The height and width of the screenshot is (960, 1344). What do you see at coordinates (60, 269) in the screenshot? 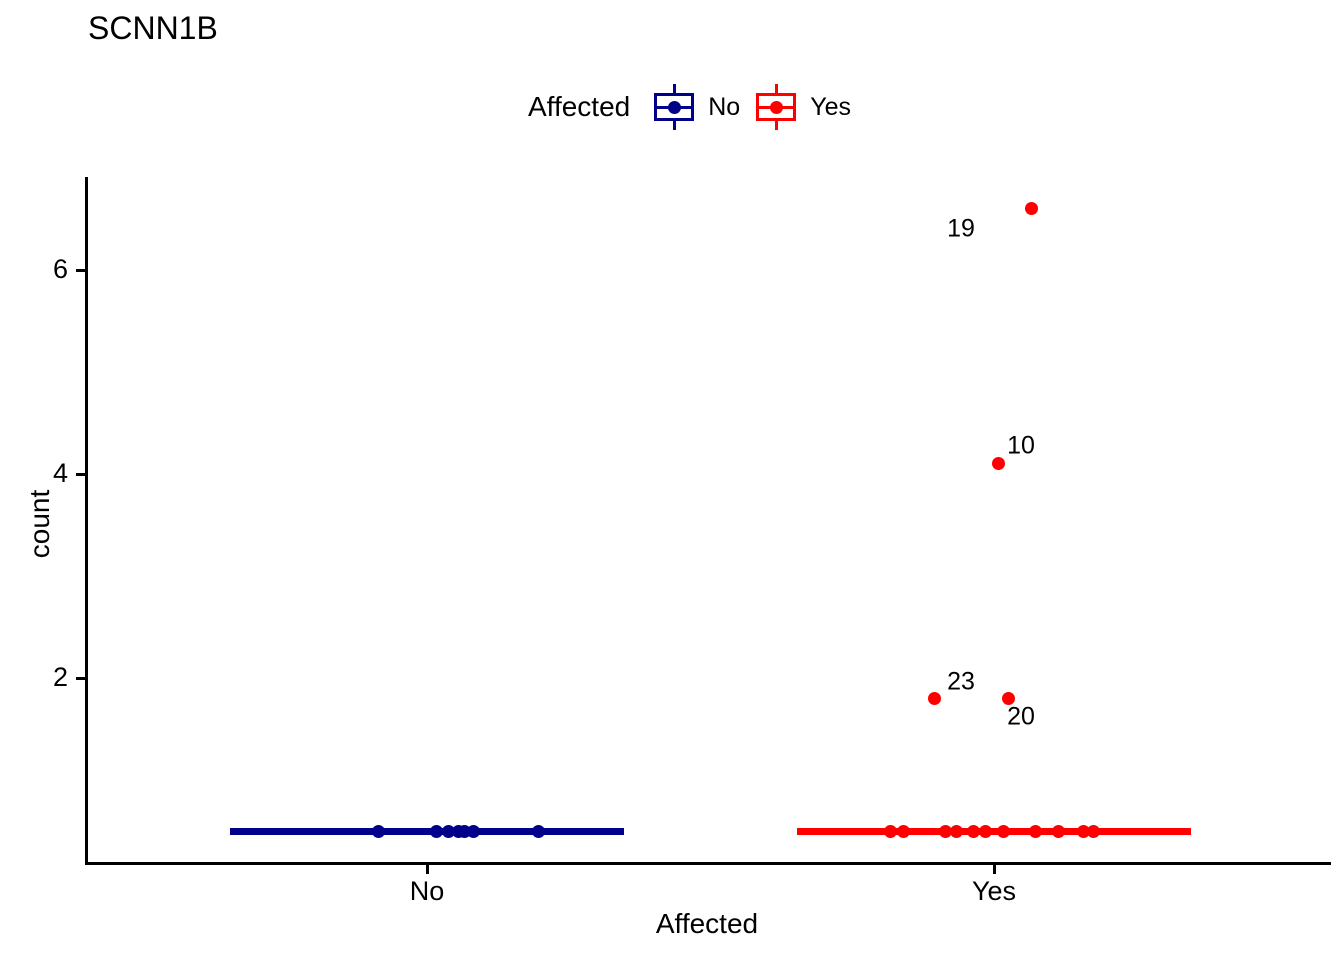
I see `y-axis-tick-label: 6` at bounding box center [60, 269].